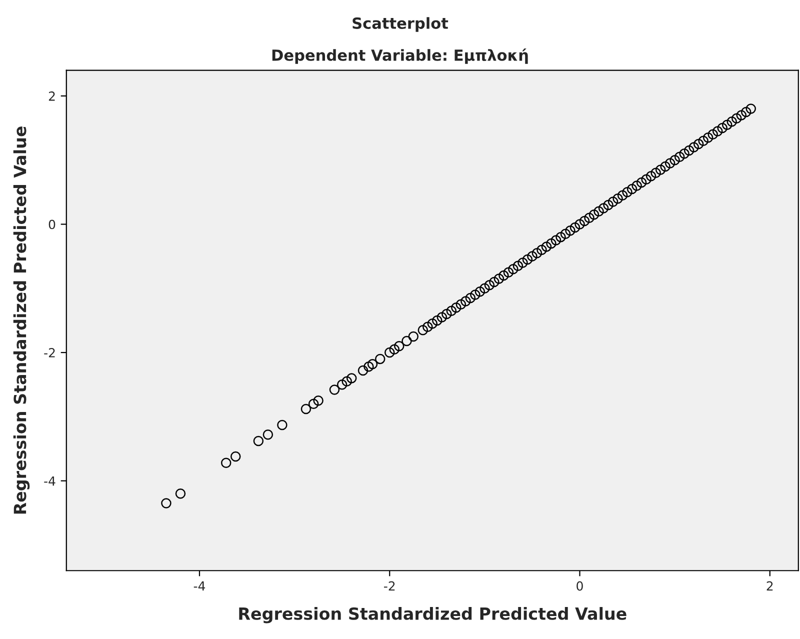 Image resolution: width=800 pixels, height=639 pixels. I want to click on x-tick-label: -2, so click(389, 586).